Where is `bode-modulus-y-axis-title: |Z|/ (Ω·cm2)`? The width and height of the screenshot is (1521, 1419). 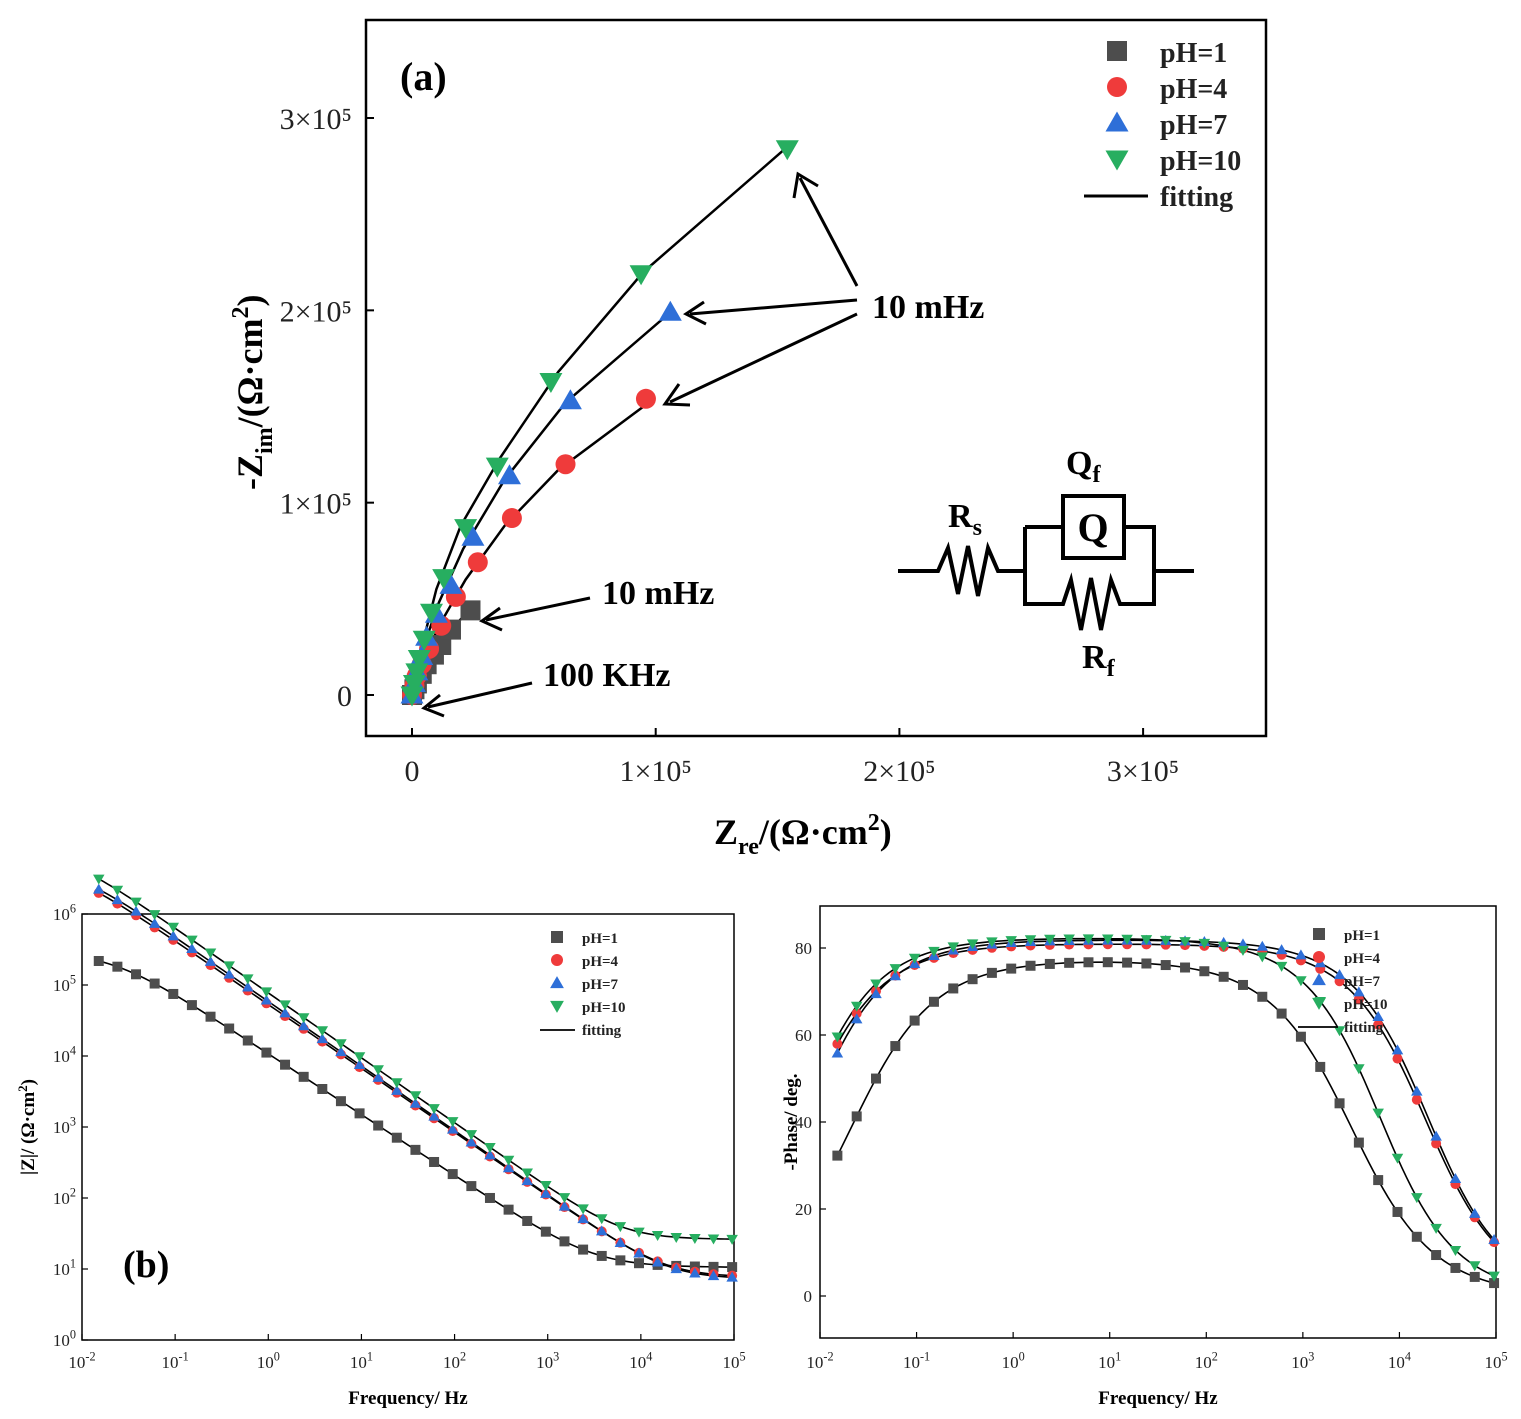
bode-modulus-y-axis-title: |Z|/ (Ω·cm2) is located at coordinates (27, 1127).